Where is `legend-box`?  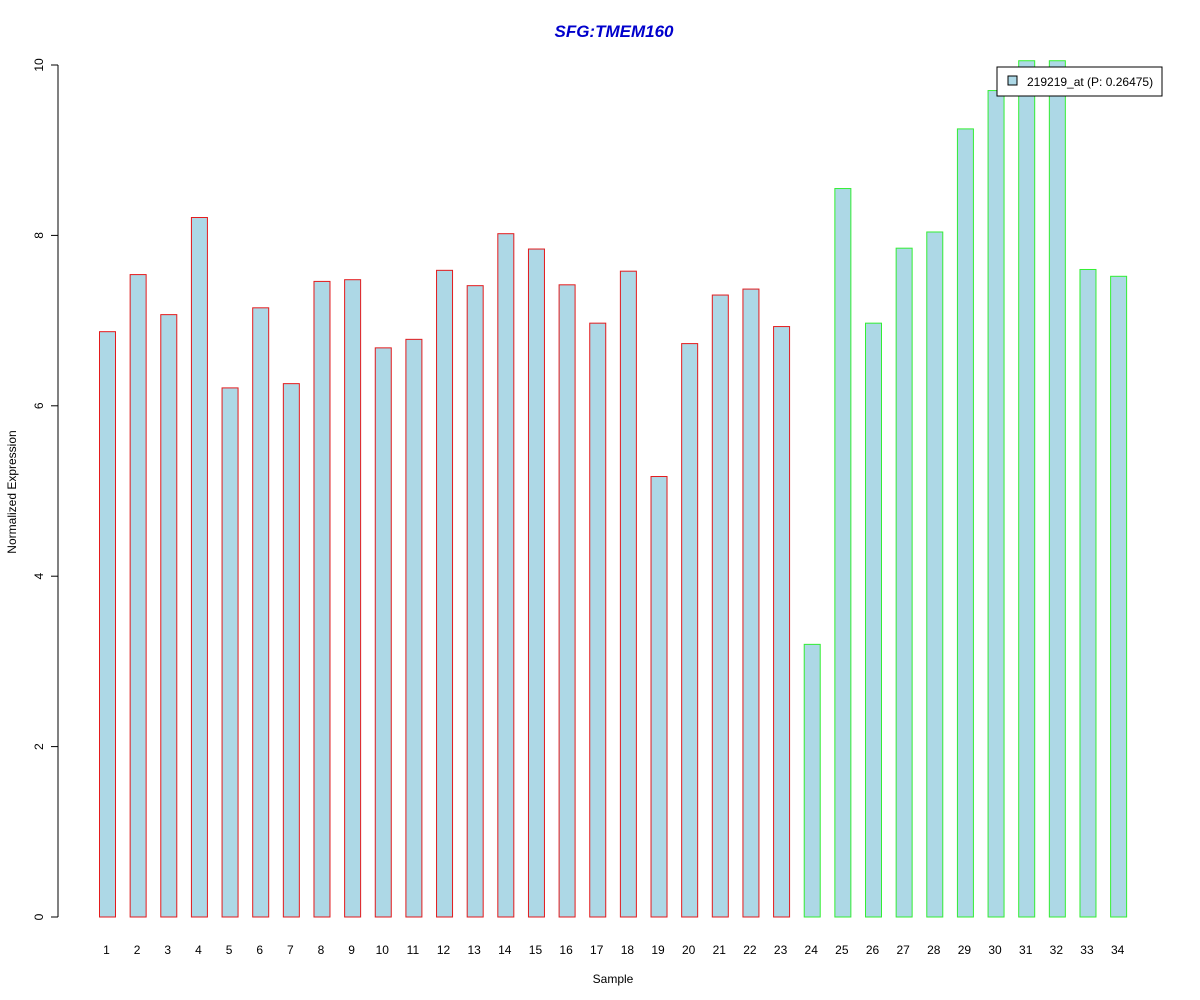
legend-box is located at coordinates (1079, 81).